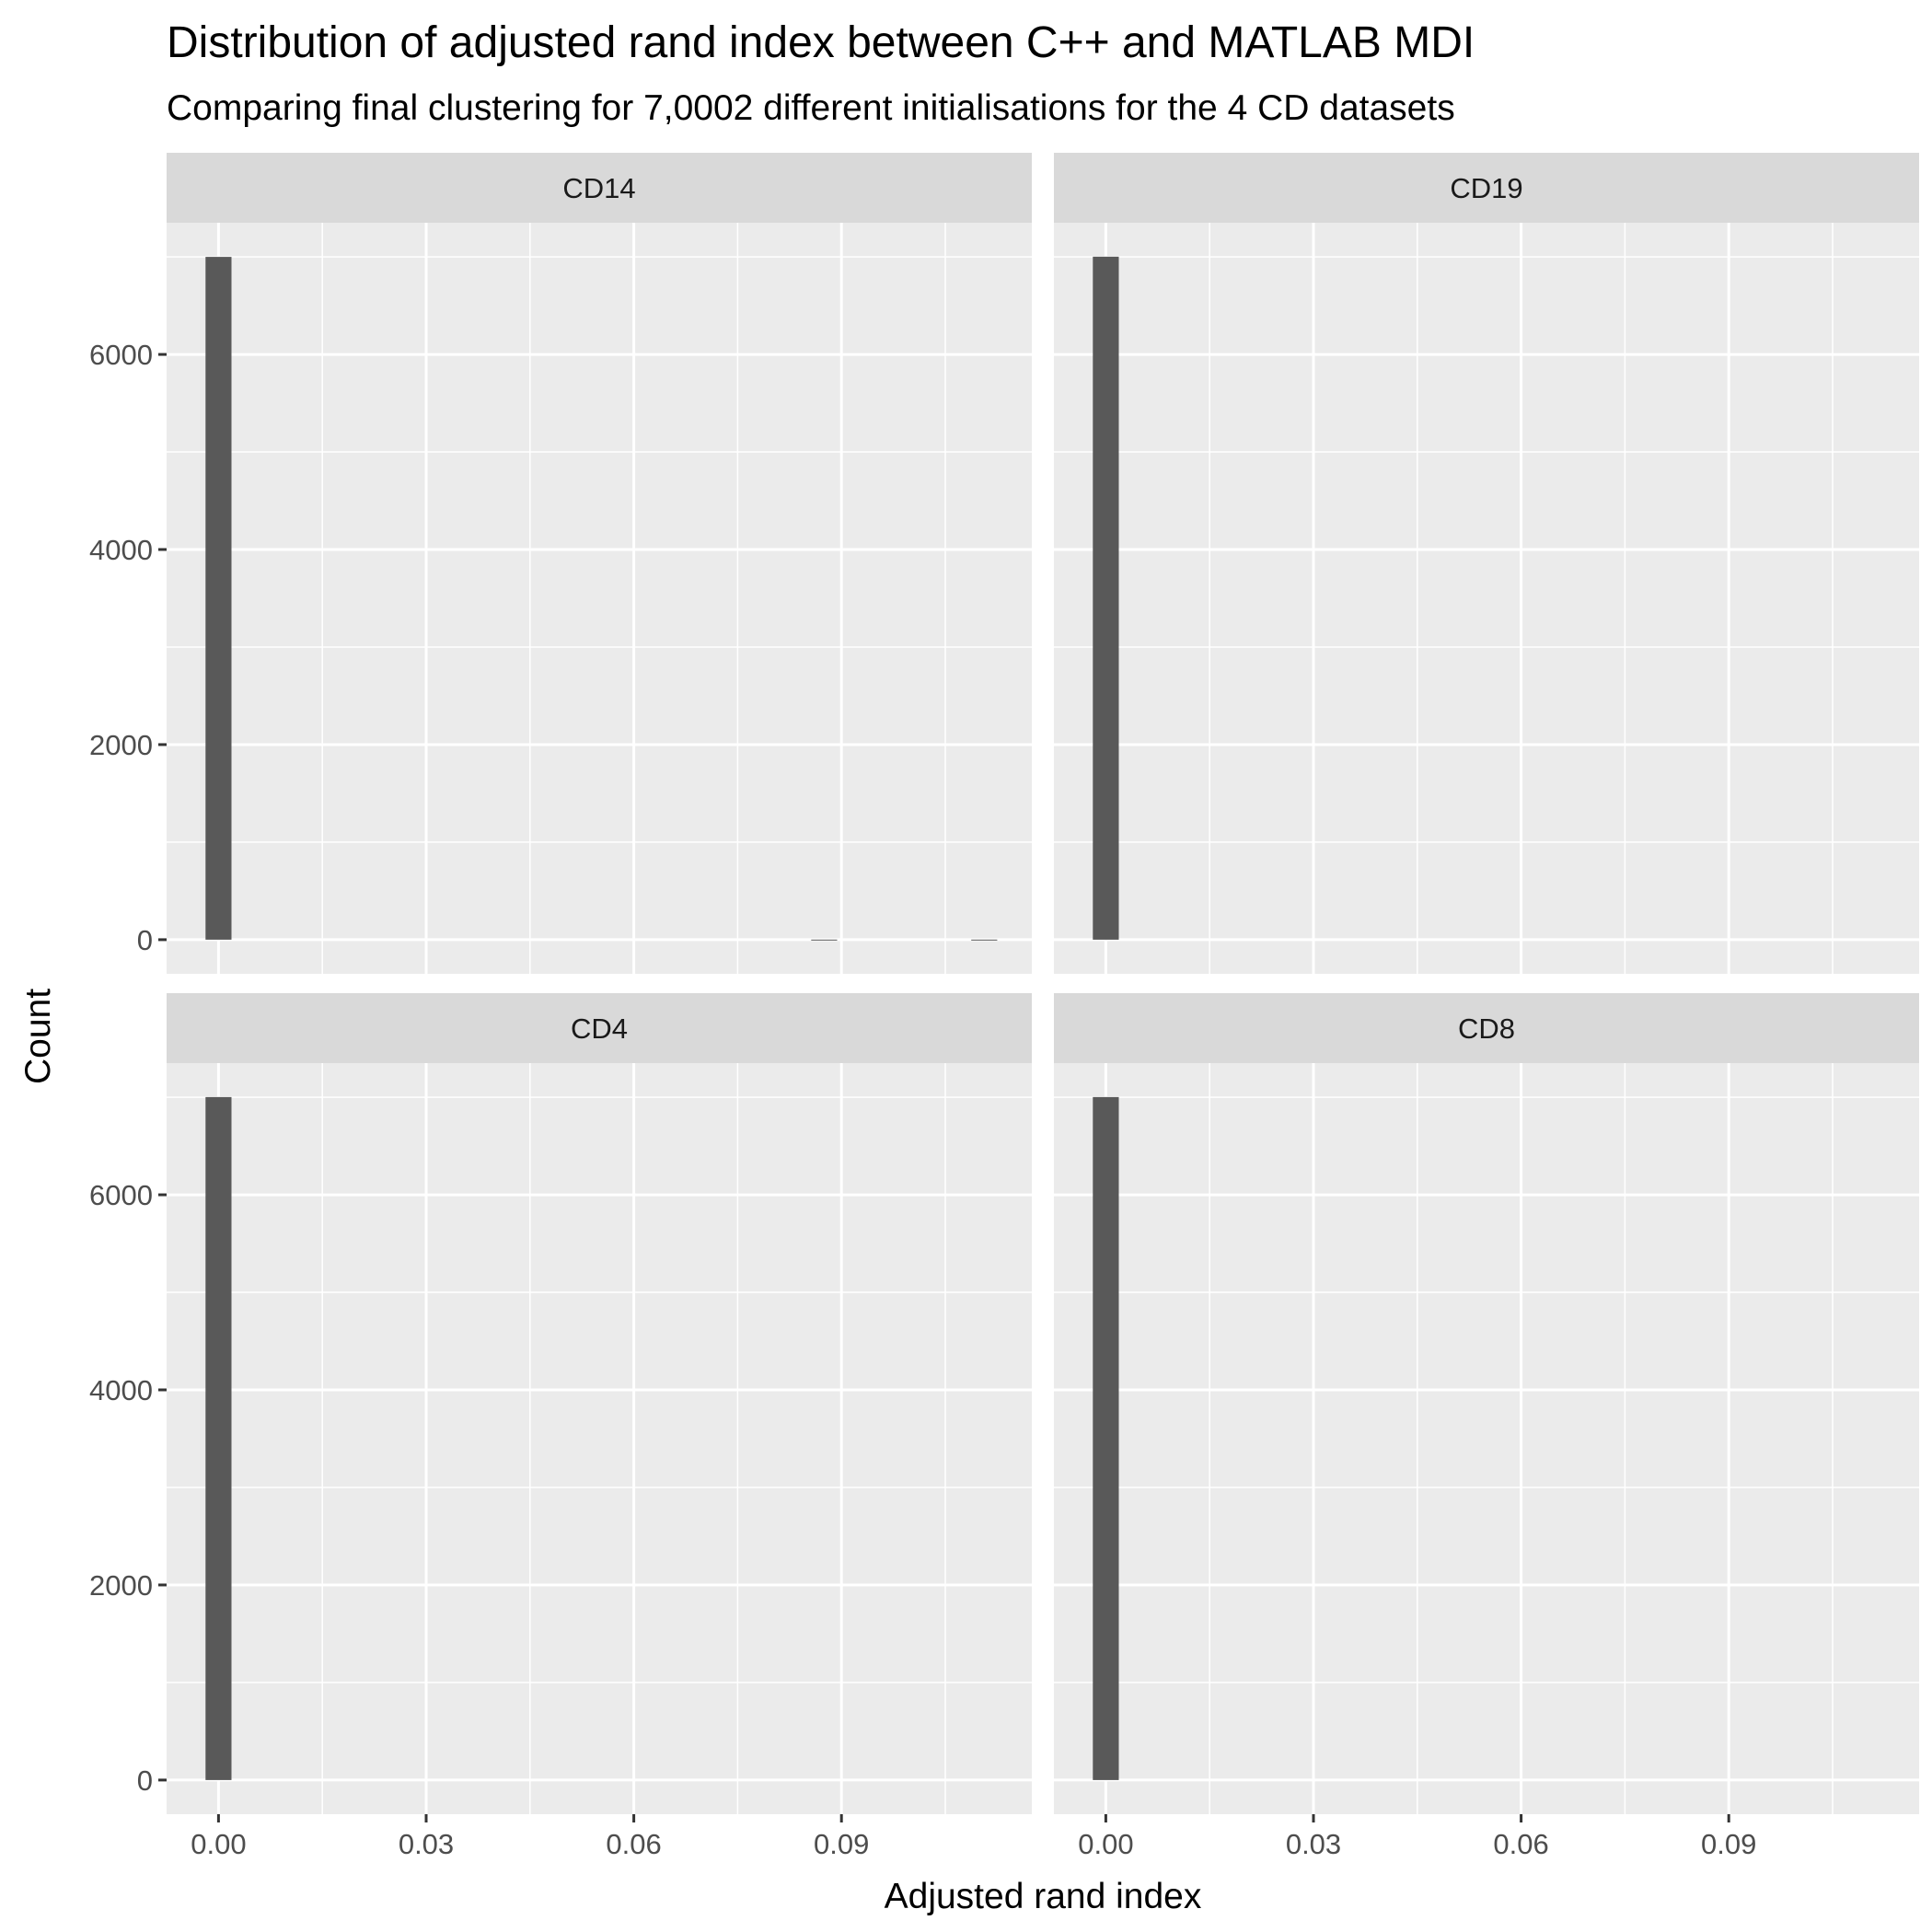  I want to click on facet-strip-label: CD19, so click(1486, 188).